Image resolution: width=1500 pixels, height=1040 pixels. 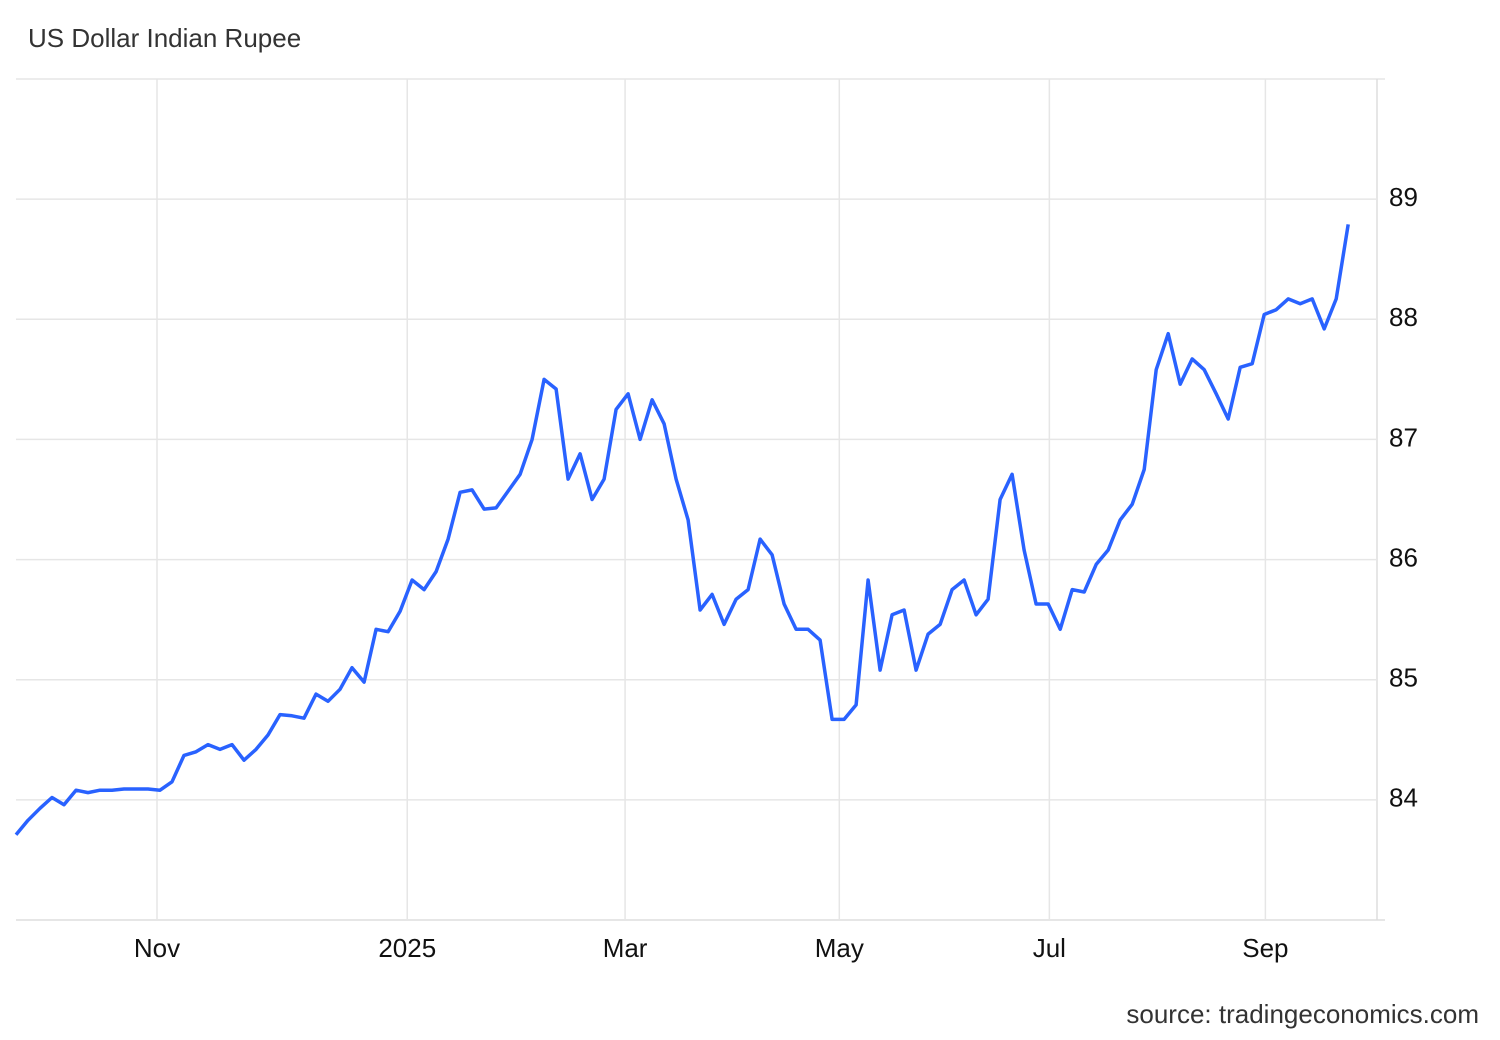 What do you see at coordinates (1403, 798) in the screenshot?
I see `y-tick-label: 84` at bounding box center [1403, 798].